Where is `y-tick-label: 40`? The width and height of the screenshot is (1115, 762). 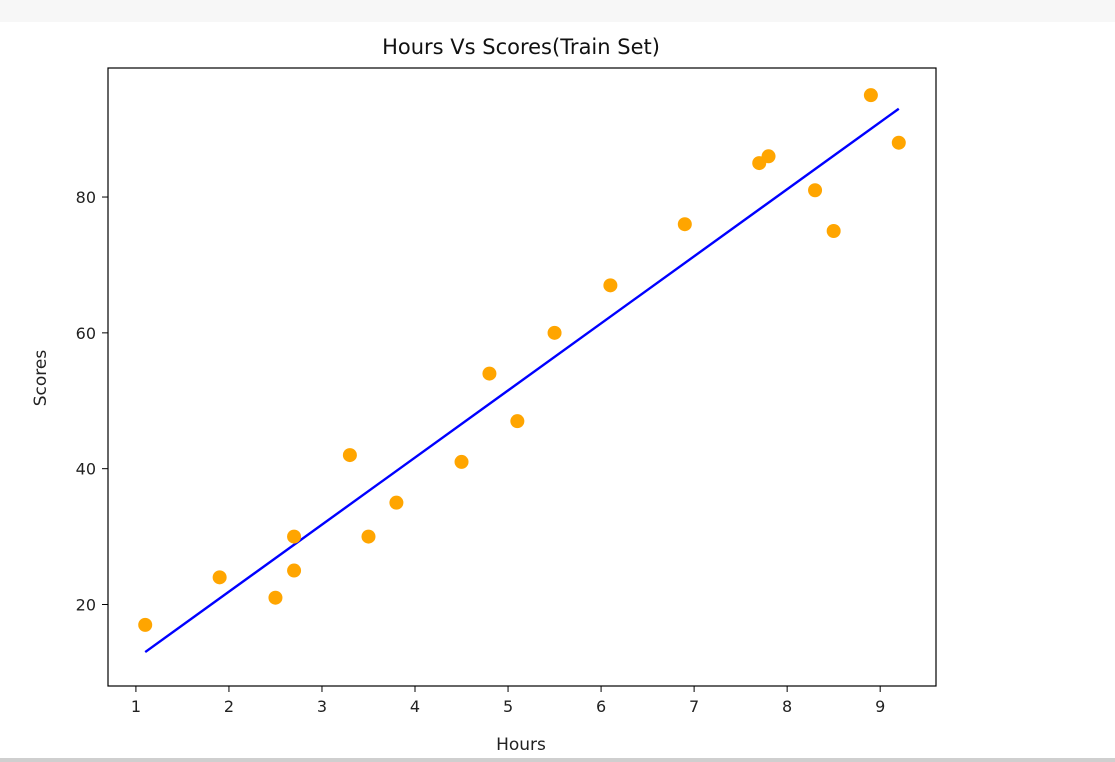
y-tick-label: 40 is located at coordinates (86, 469).